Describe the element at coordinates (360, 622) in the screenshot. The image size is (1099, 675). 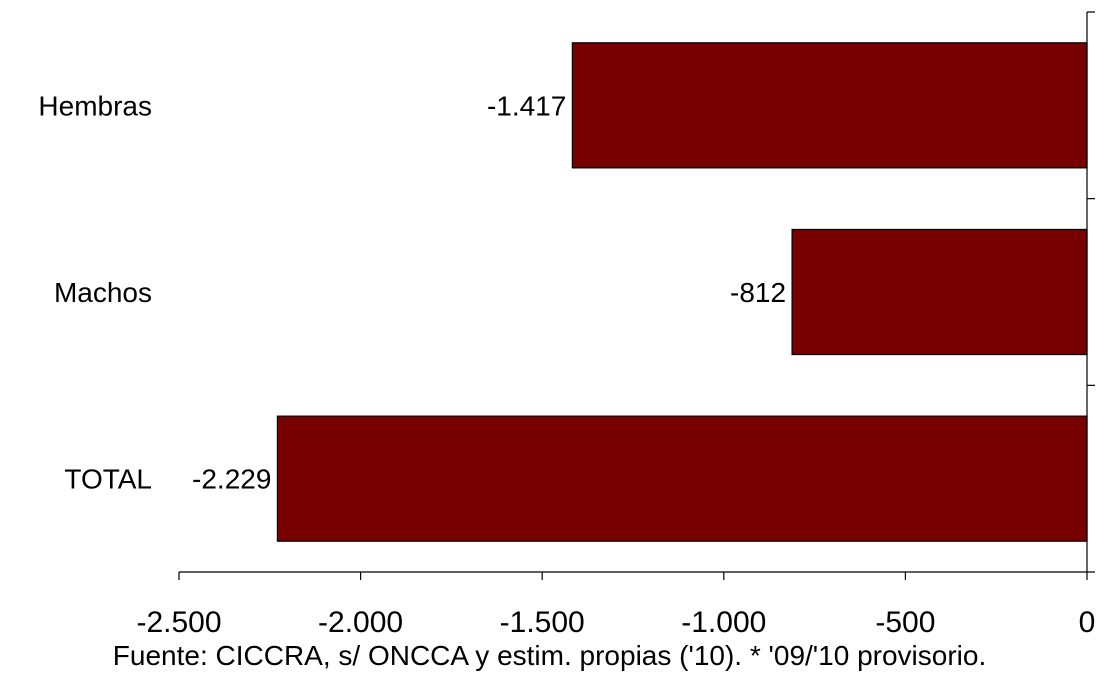
I see `x-tick-label: -2.000` at that location.